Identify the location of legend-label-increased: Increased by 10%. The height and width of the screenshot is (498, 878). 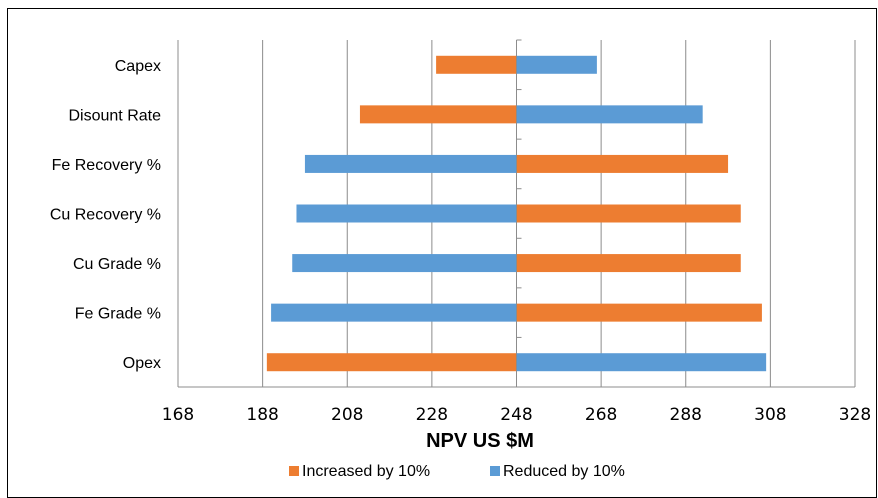
(366, 471).